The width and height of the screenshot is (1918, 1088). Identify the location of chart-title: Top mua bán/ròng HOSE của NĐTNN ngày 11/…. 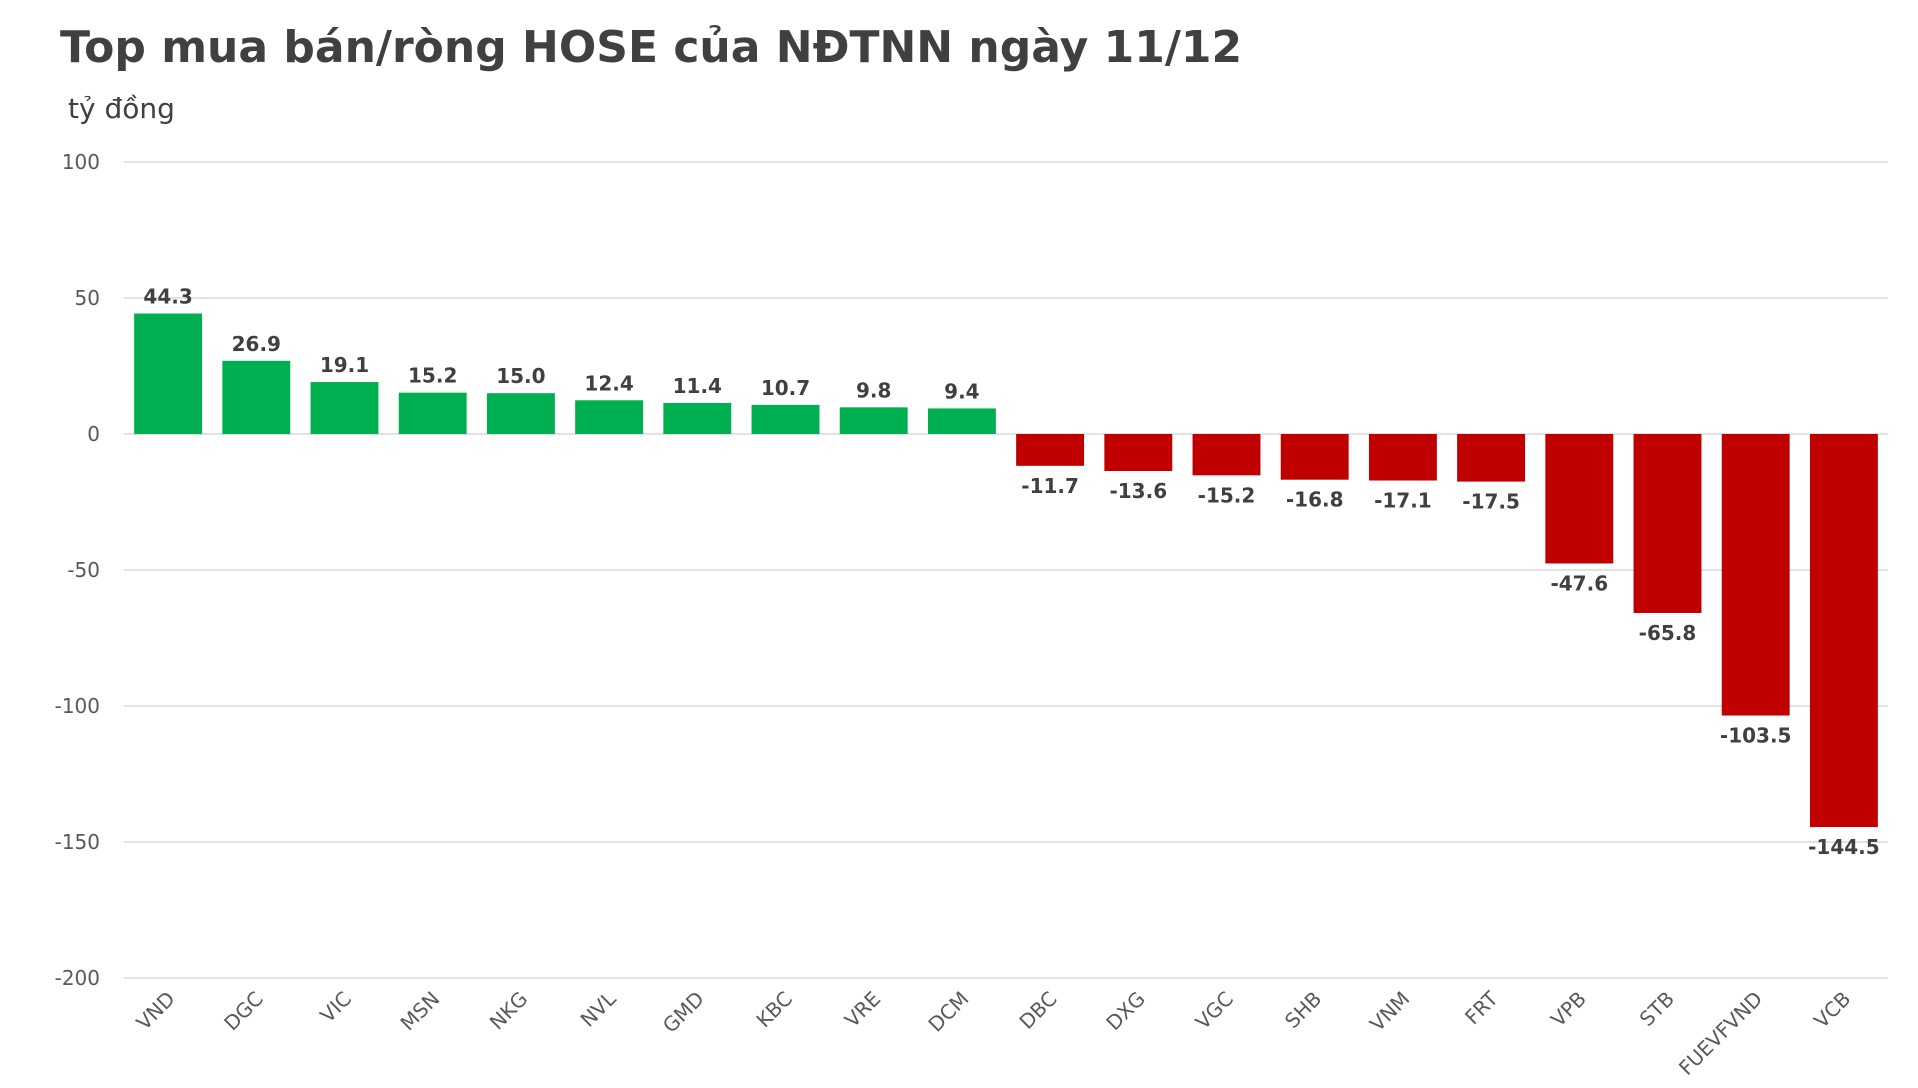
(651, 47).